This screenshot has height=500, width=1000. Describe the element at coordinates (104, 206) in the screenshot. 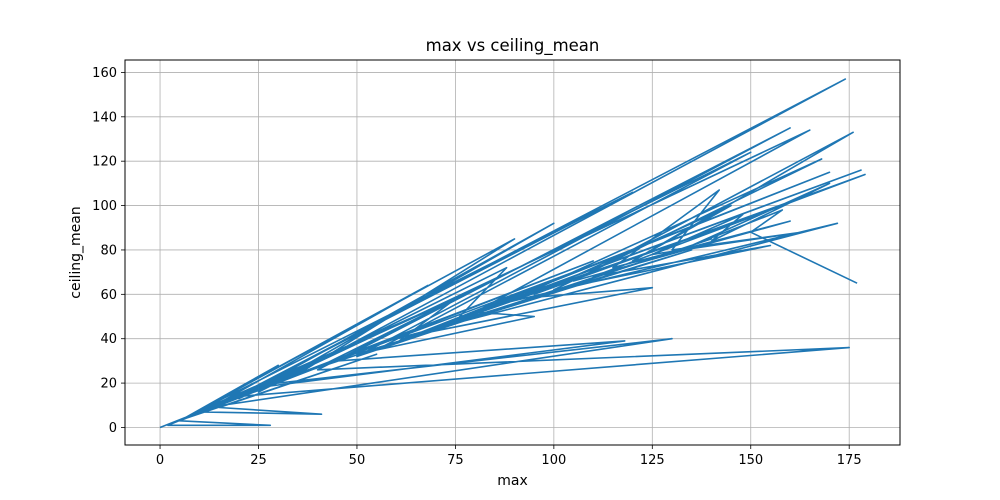

I see `y-tick-label: 100` at that location.